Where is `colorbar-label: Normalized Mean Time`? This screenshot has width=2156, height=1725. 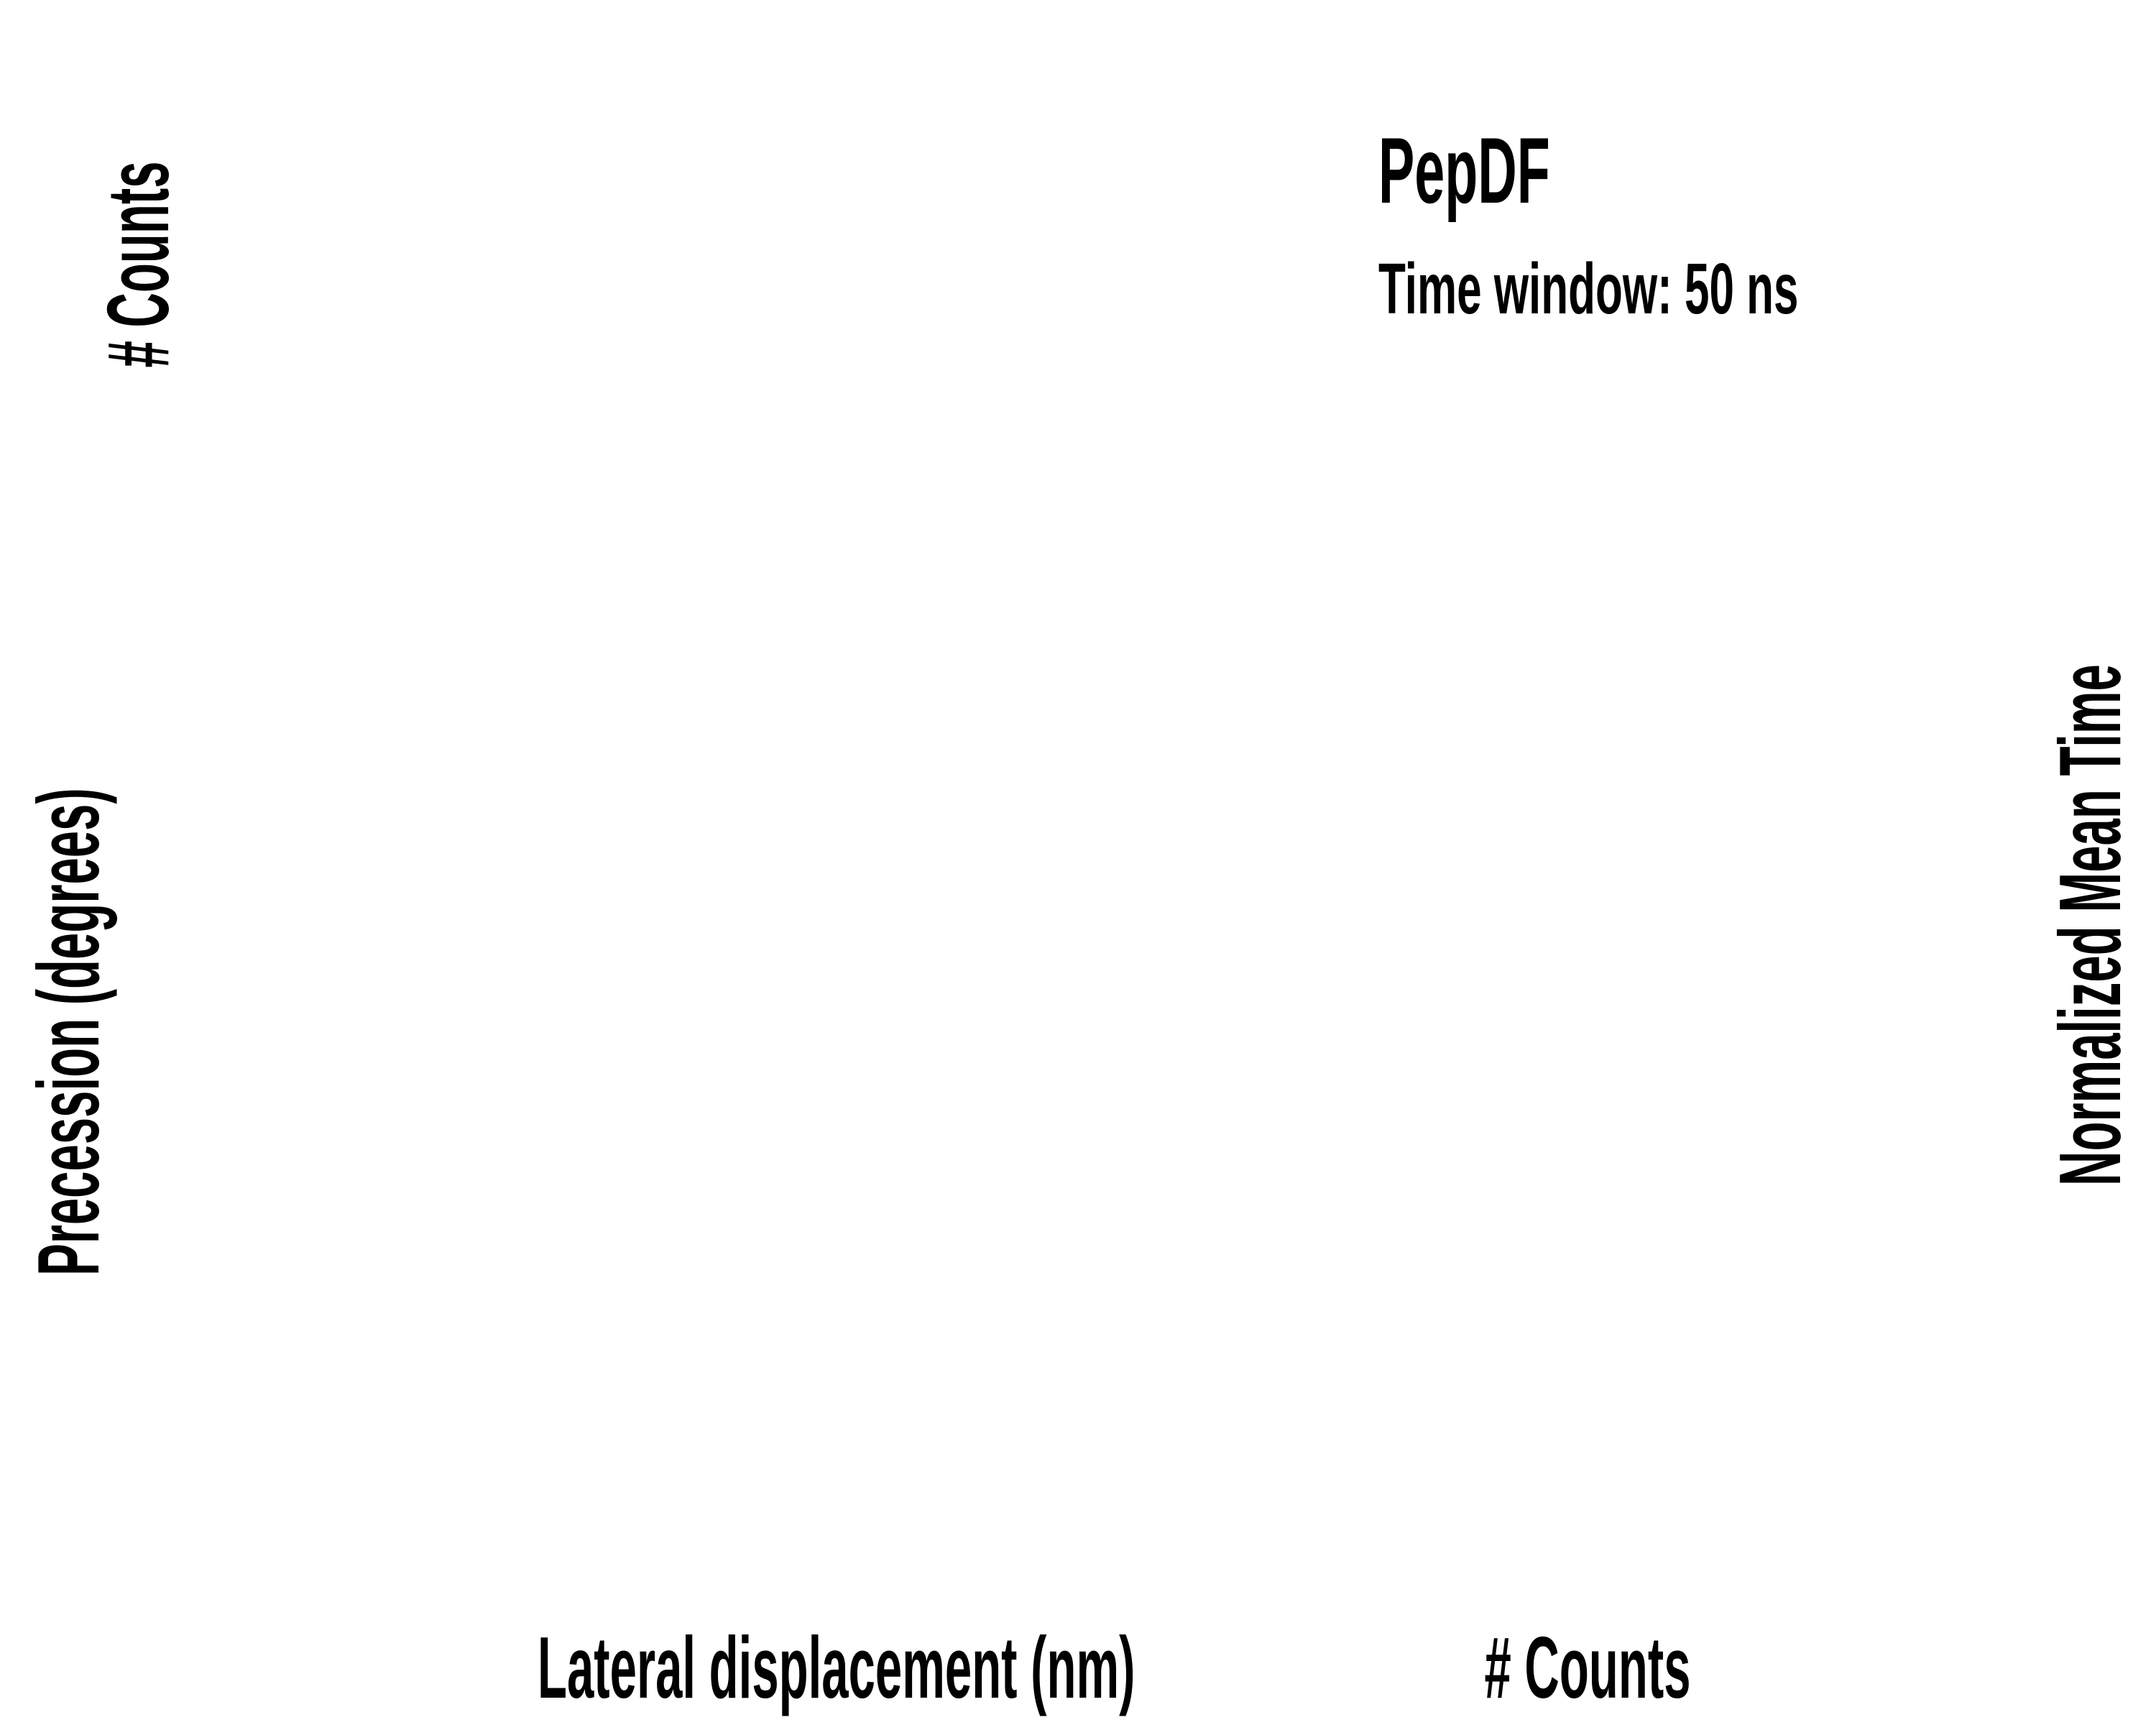 colorbar-label: Normalized Mean Time is located at coordinates (2090, 925).